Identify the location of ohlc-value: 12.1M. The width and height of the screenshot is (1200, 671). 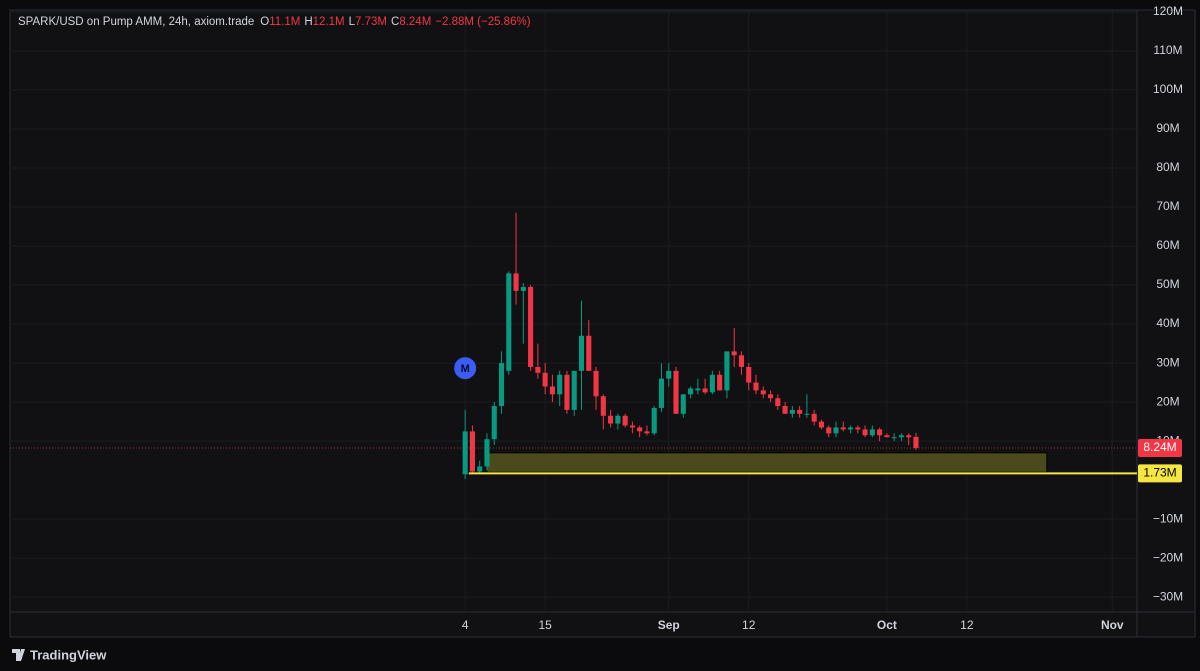
(329, 22).